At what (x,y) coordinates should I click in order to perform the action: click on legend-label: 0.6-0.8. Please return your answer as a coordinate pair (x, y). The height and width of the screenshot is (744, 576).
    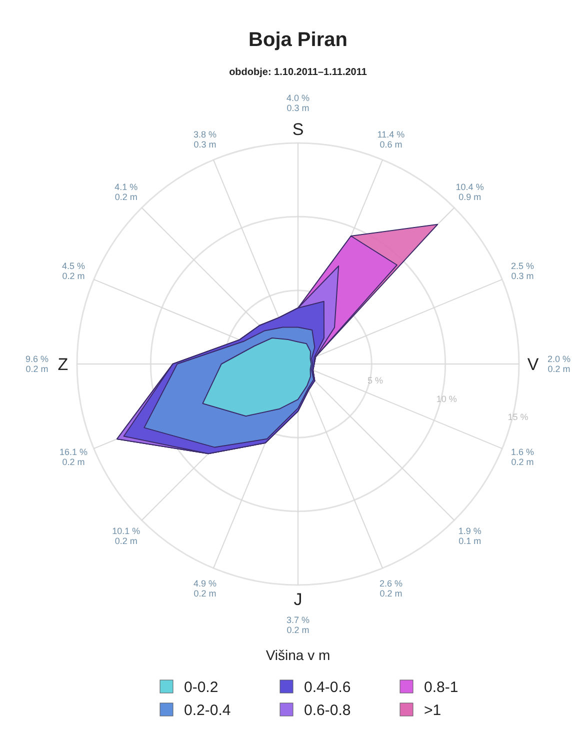
    Looking at the image, I should click on (327, 710).